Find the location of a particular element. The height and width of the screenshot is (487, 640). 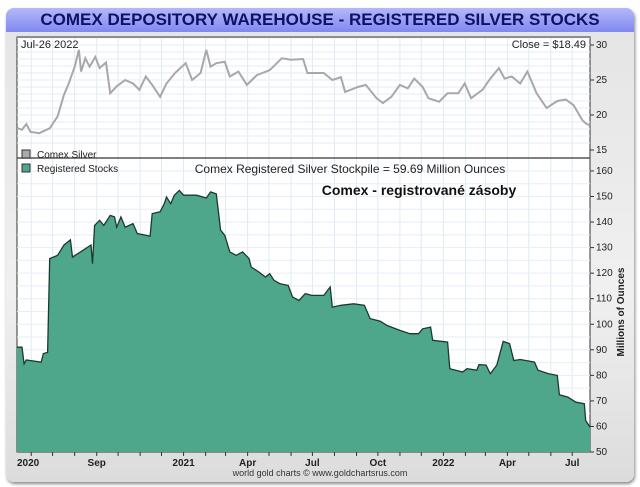

y-tick-label-stocks: 80 is located at coordinates (602, 375).